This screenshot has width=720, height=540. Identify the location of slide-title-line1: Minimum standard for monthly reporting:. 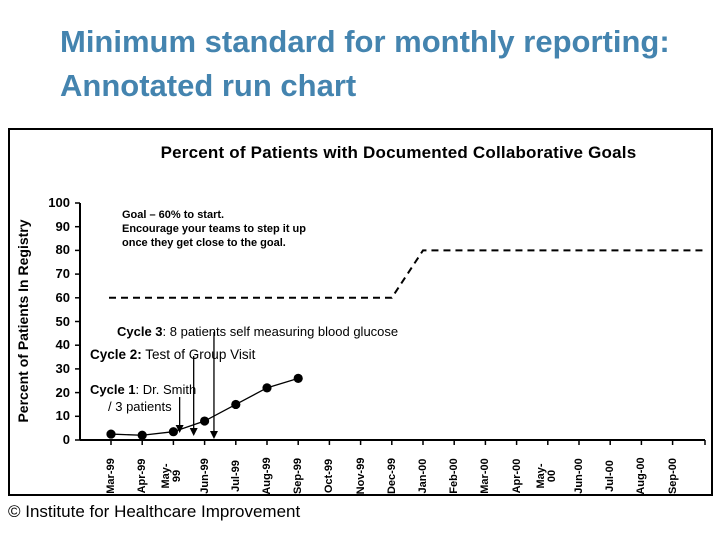
(365, 41).